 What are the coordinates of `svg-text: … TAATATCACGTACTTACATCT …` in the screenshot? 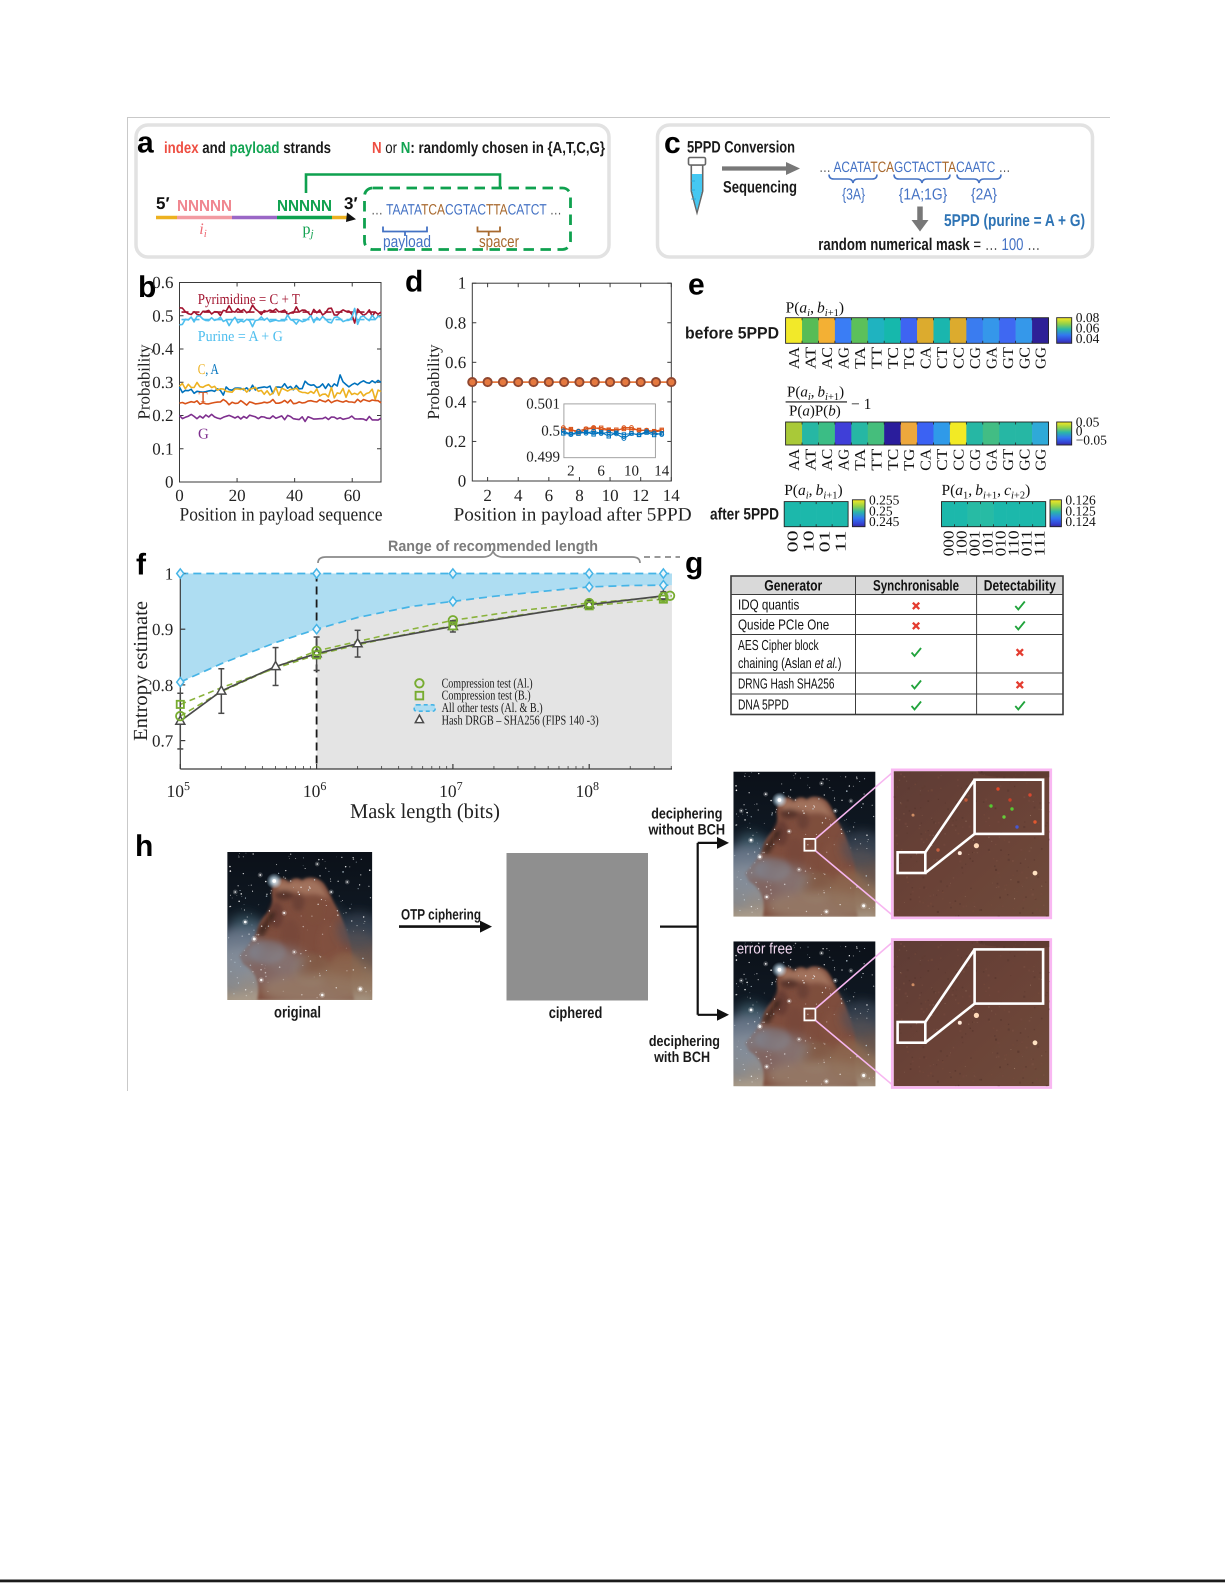 It's located at (466, 210).